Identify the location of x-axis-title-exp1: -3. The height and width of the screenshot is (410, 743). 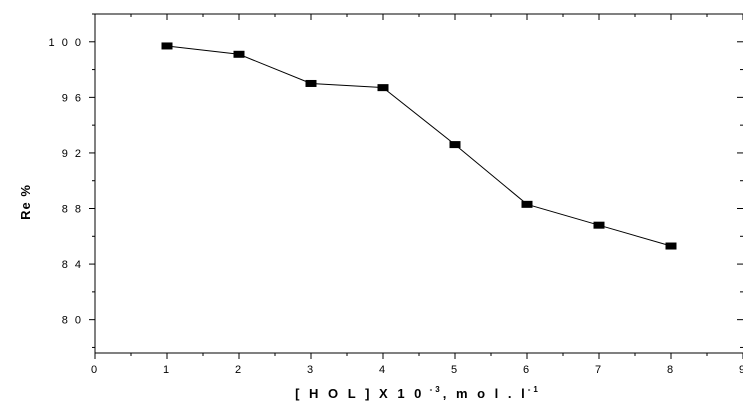
(433, 389).